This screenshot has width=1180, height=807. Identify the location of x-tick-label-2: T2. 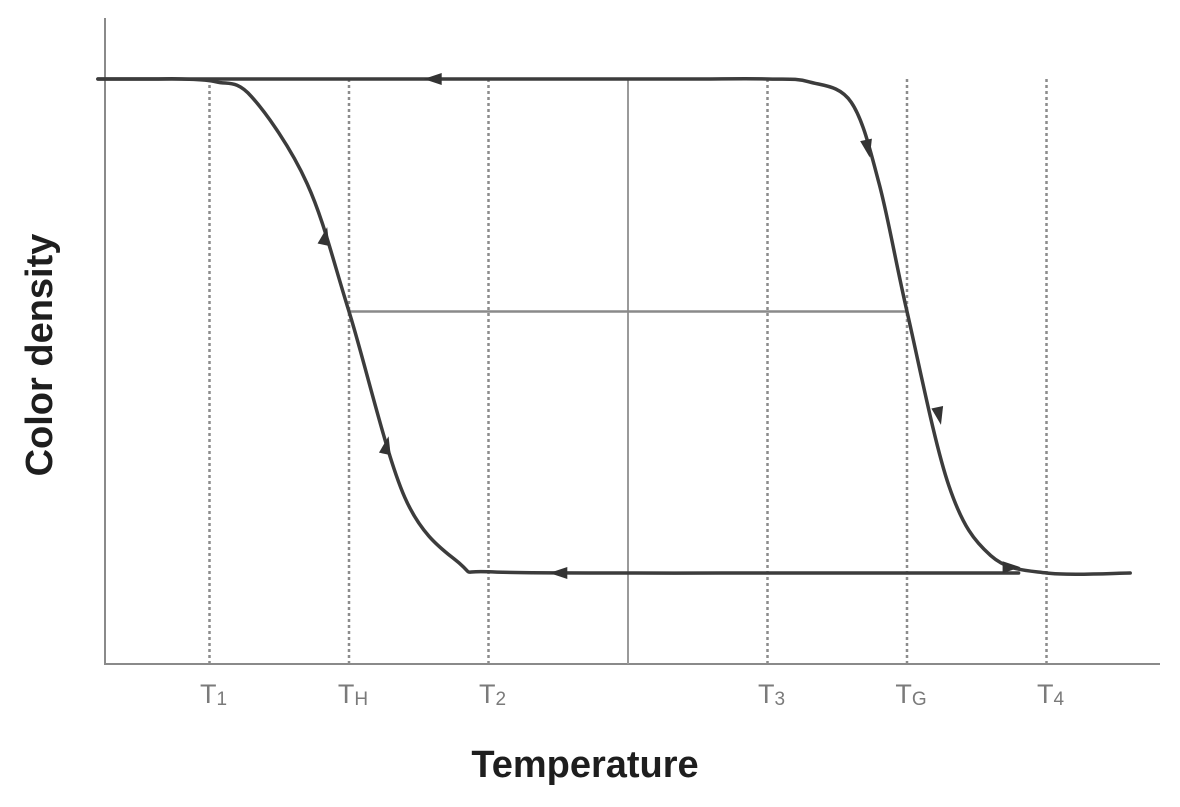
(492, 694).